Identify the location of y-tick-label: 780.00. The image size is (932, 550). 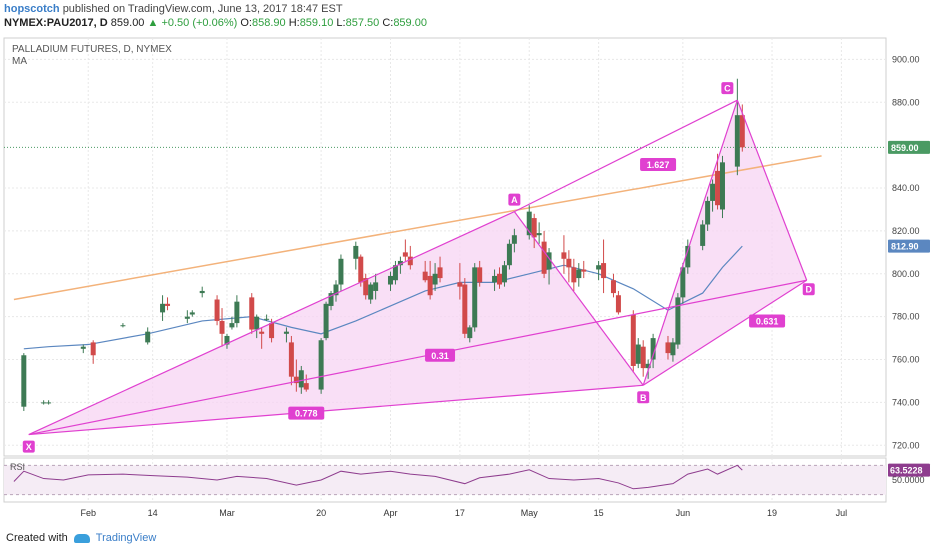
(906, 317).